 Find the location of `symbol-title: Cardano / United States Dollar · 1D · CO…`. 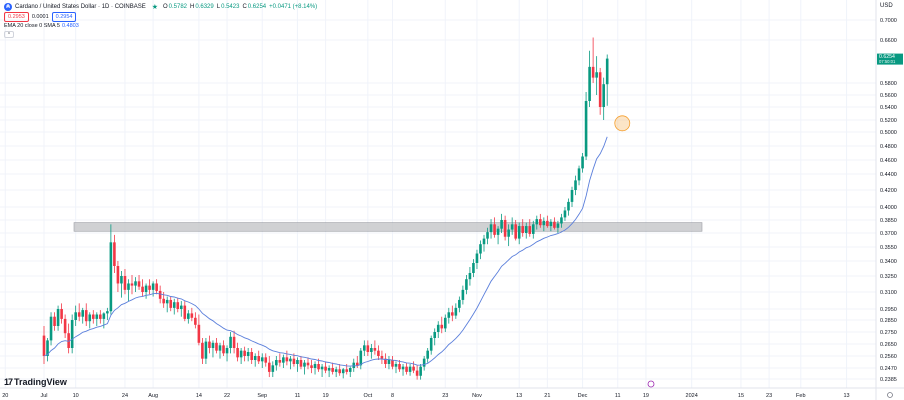

symbol-title: Cardano / United States Dollar · 1D · CO… is located at coordinates (80, 7).